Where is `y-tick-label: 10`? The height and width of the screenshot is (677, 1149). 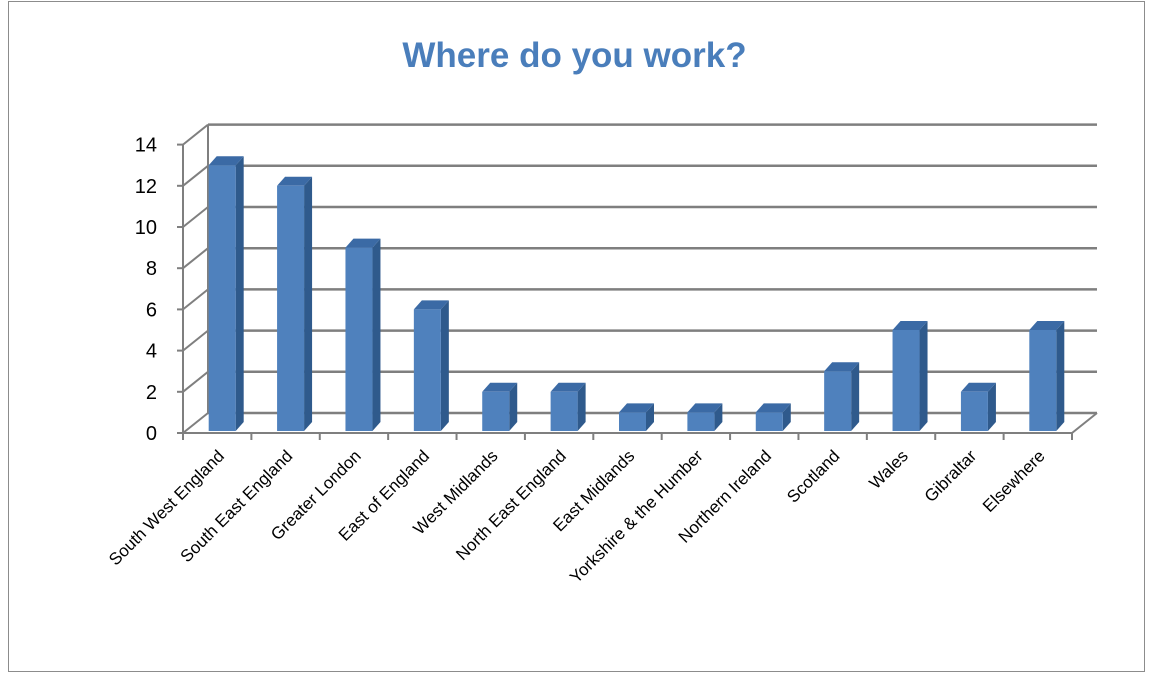 y-tick-label: 10 is located at coordinates (146, 228).